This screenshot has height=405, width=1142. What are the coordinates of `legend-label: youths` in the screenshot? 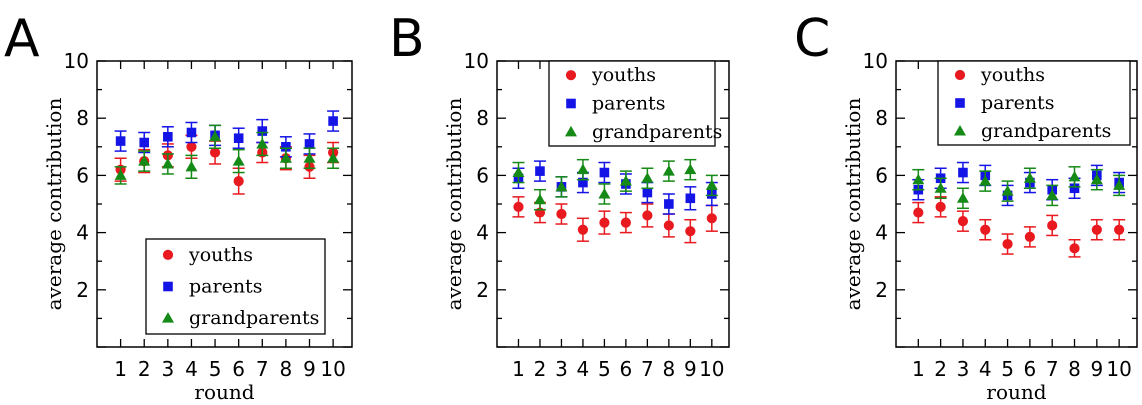 It's located at (220, 255).